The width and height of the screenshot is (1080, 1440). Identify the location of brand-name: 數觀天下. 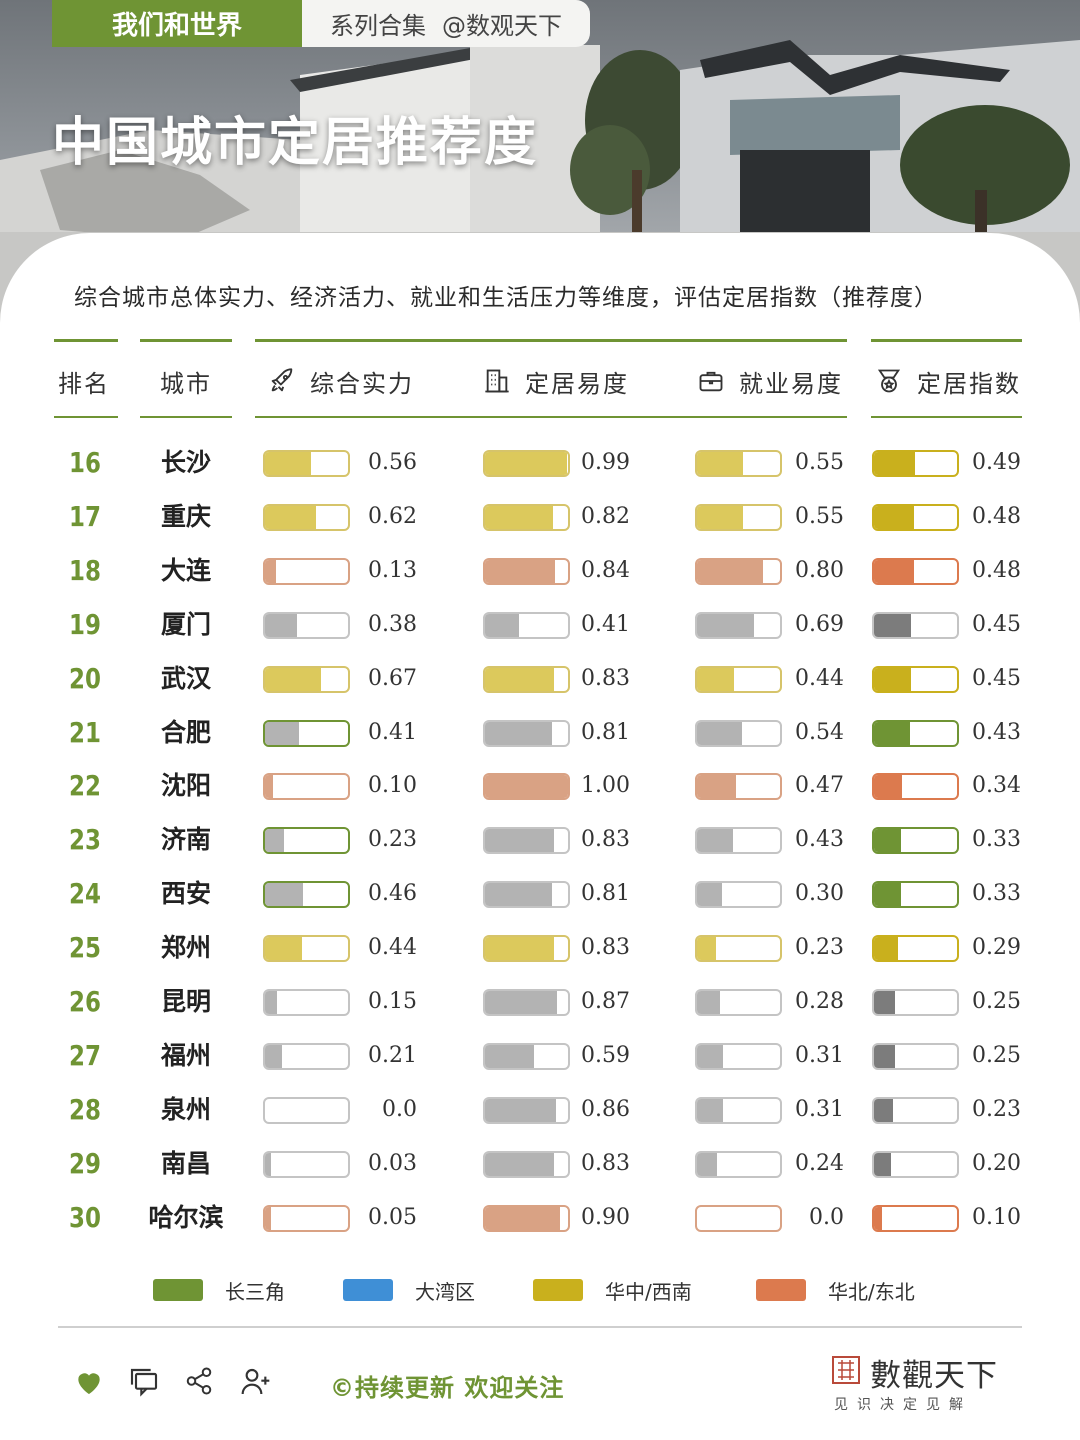
(934, 1376).